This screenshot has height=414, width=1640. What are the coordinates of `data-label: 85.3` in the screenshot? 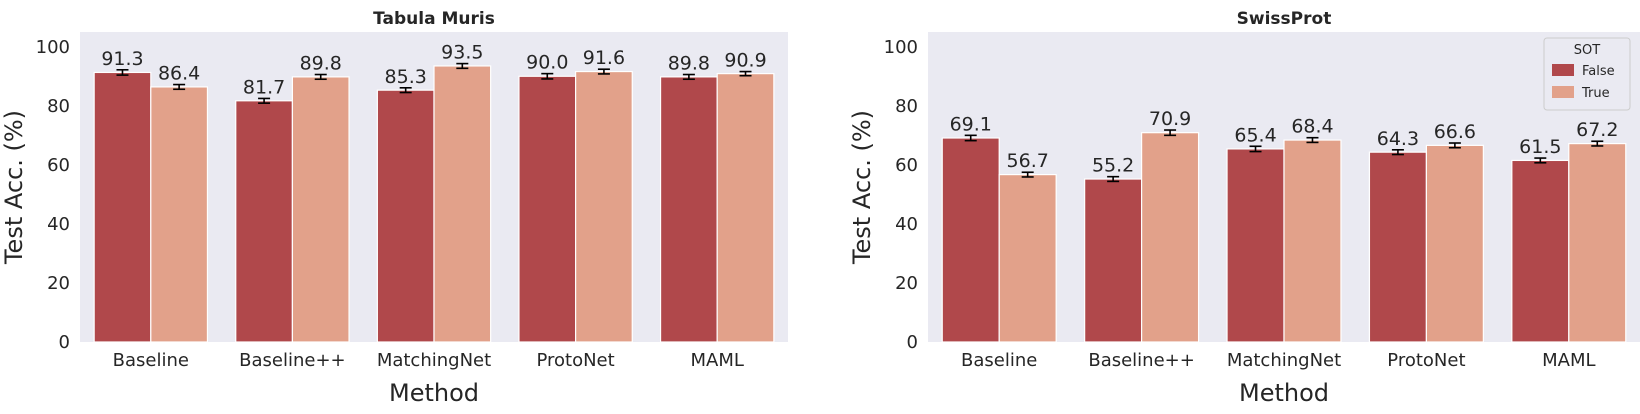 It's located at (406, 77).